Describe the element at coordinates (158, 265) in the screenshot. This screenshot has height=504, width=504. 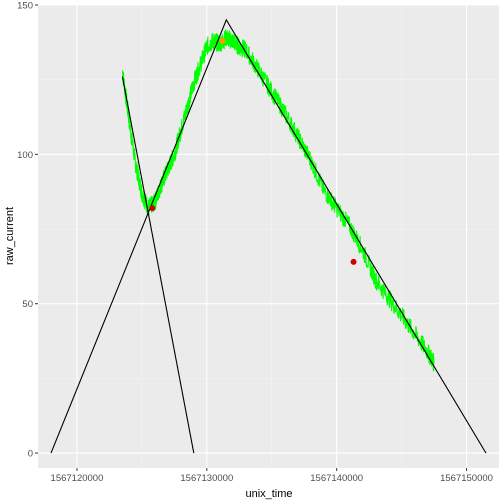
I see `trend-line` at that location.